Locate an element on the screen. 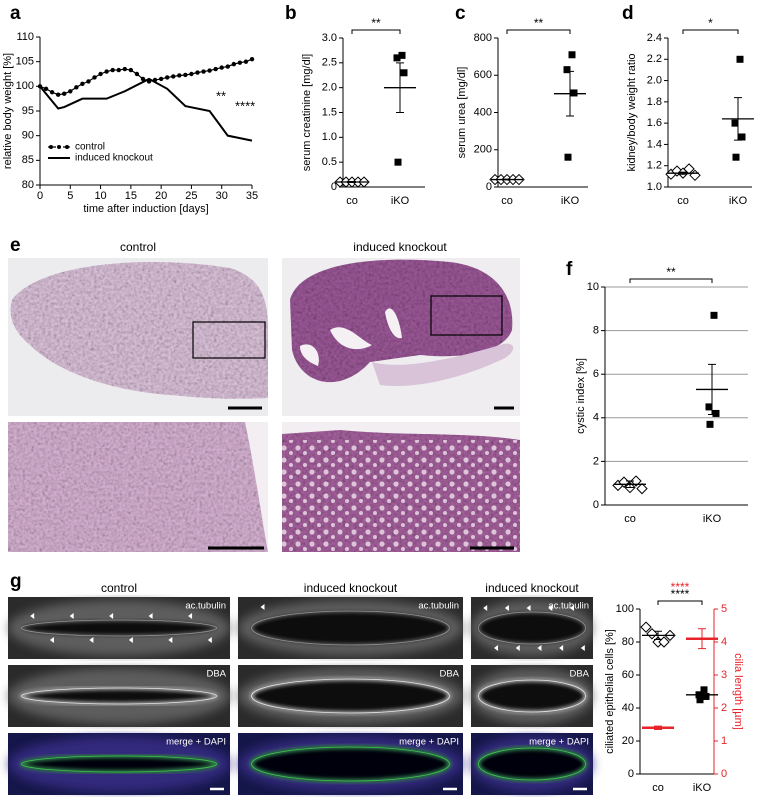 The image size is (764, 802). y-axis-label: serum creatinine [mg/dl] is located at coordinates (307, 112).